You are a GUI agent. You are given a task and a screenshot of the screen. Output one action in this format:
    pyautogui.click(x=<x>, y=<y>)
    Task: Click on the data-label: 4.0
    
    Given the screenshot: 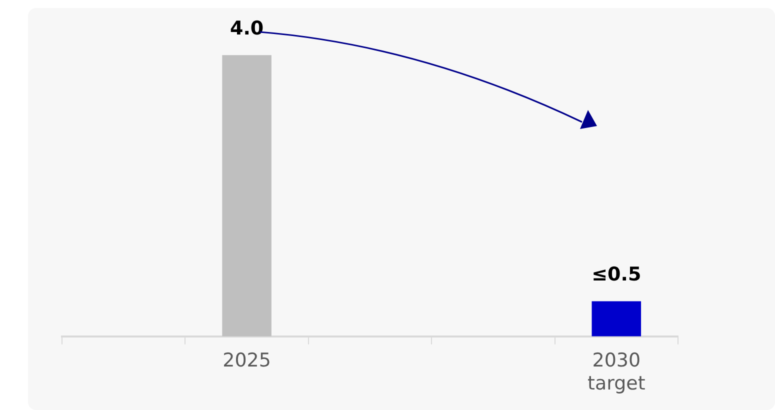 What is the action you would take?
    pyautogui.click(x=247, y=29)
    